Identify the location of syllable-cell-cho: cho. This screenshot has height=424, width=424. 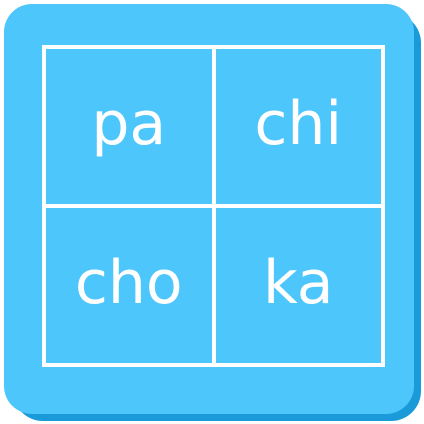
(130, 284).